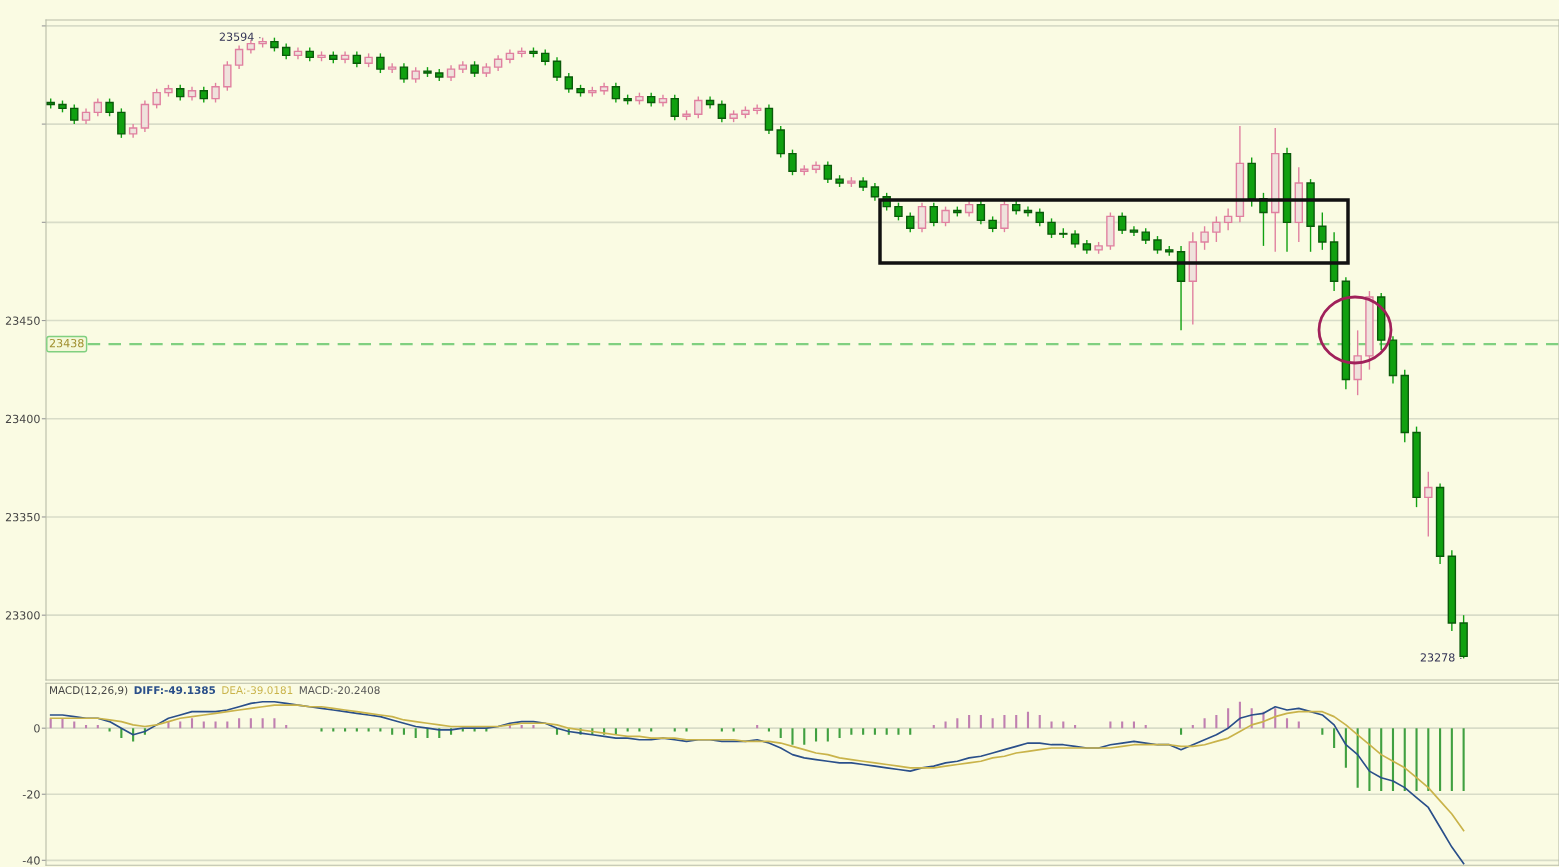 This screenshot has width=1559, height=867. What do you see at coordinates (31, 794) in the screenshot?
I see `y-tick-label: -20` at bounding box center [31, 794].